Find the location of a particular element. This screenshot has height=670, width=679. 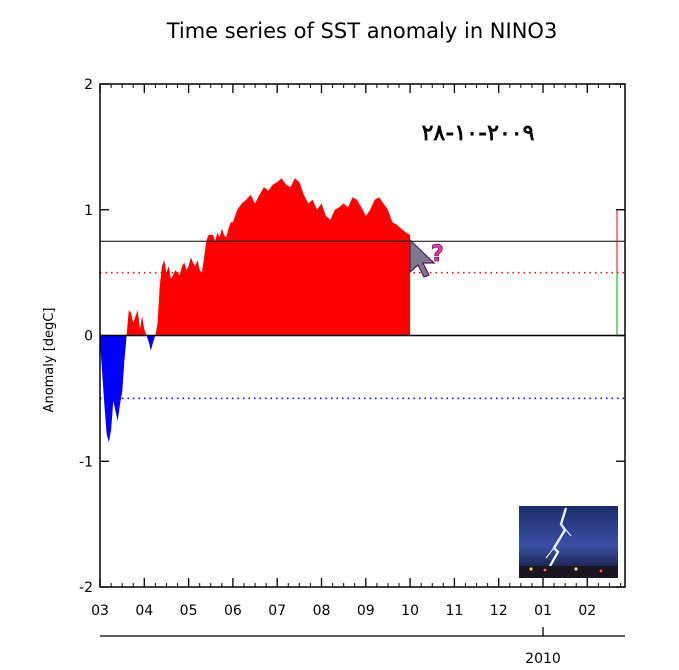

y-tick-label: -1 is located at coordinates (86, 462).